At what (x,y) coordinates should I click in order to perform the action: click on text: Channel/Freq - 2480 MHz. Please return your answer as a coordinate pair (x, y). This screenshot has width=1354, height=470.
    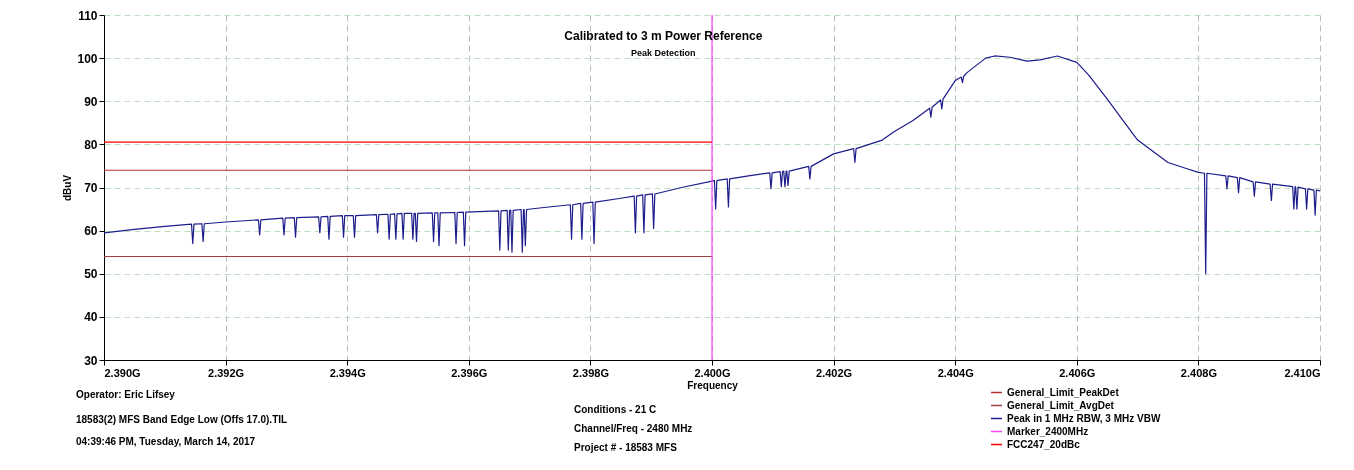
    Looking at the image, I should click on (633, 428).